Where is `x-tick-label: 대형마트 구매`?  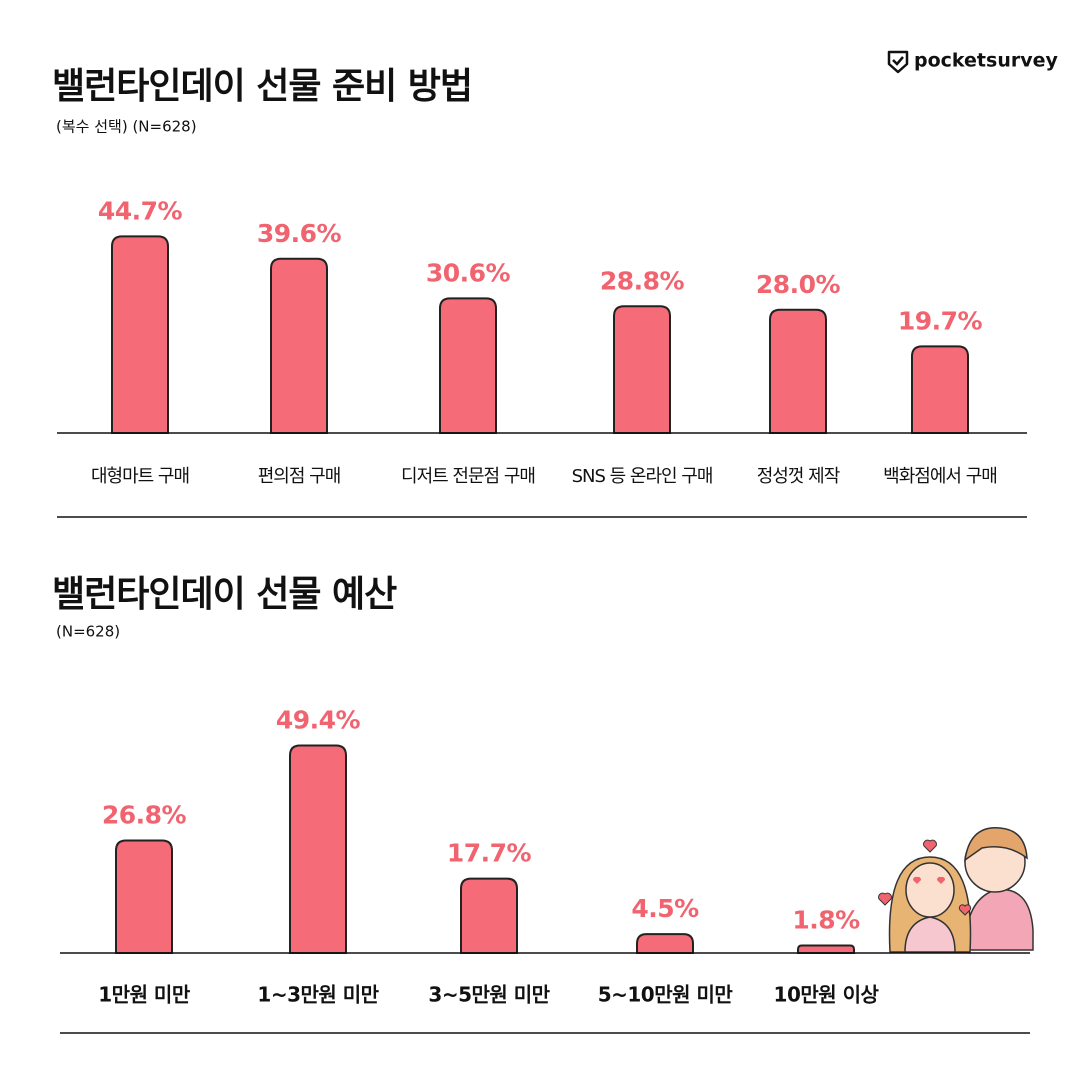
x-tick-label: 대형마트 구매 is located at coordinates (140, 476).